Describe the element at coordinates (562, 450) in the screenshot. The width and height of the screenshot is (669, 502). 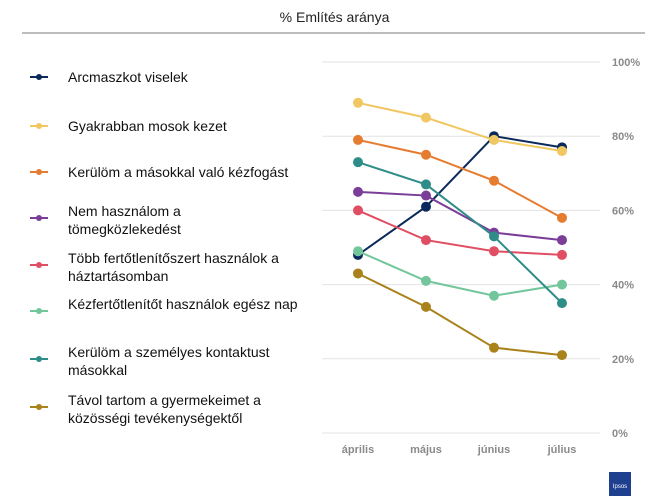
I see `x-tick-label: július` at that location.